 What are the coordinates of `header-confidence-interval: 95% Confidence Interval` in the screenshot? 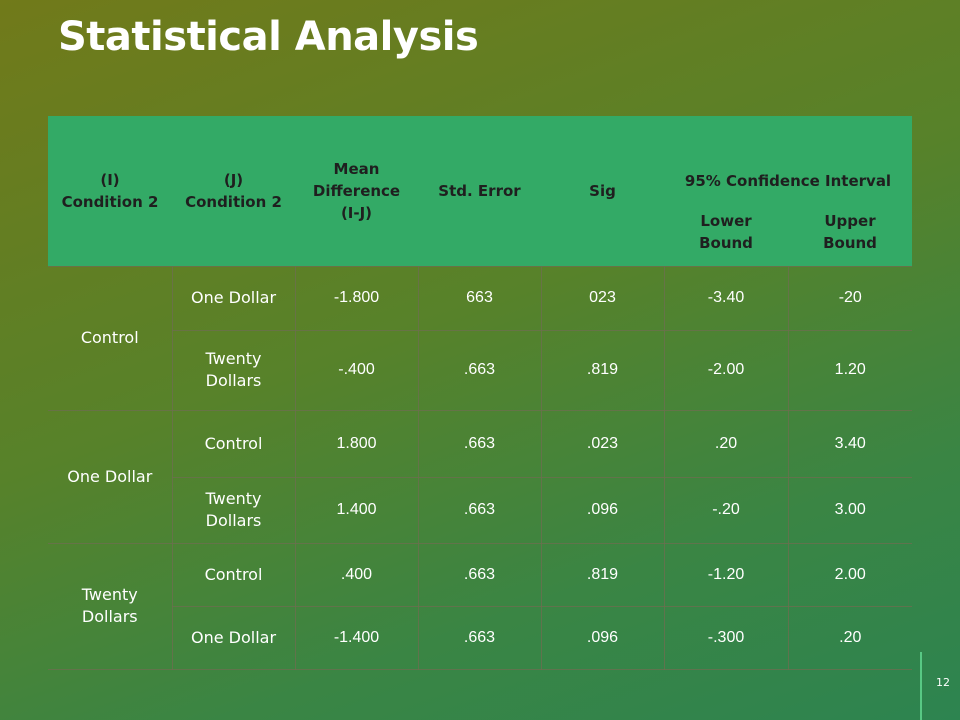 It's located at (788, 157).